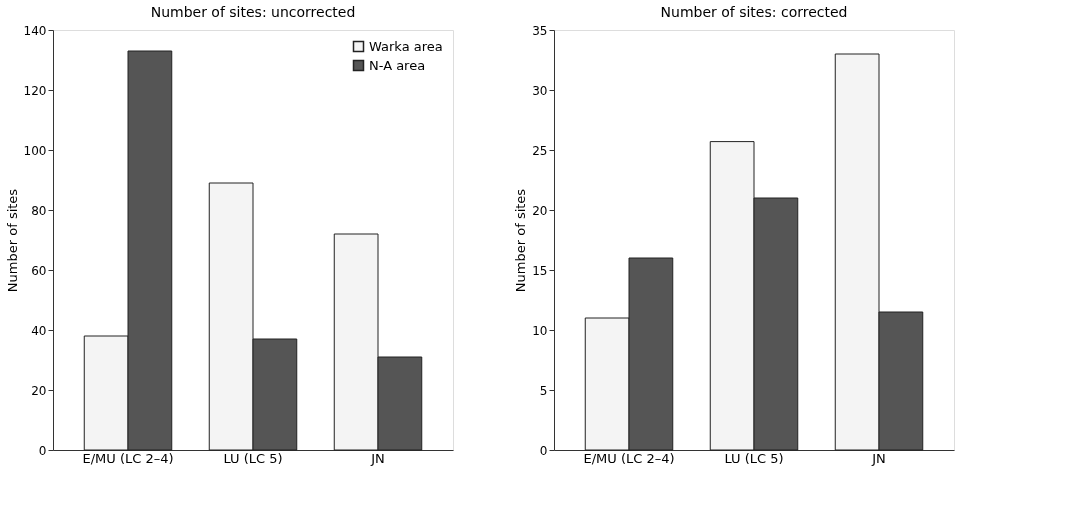  Describe the element at coordinates (39, 210) in the screenshot. I see `y-tick-label: 80` at that location.